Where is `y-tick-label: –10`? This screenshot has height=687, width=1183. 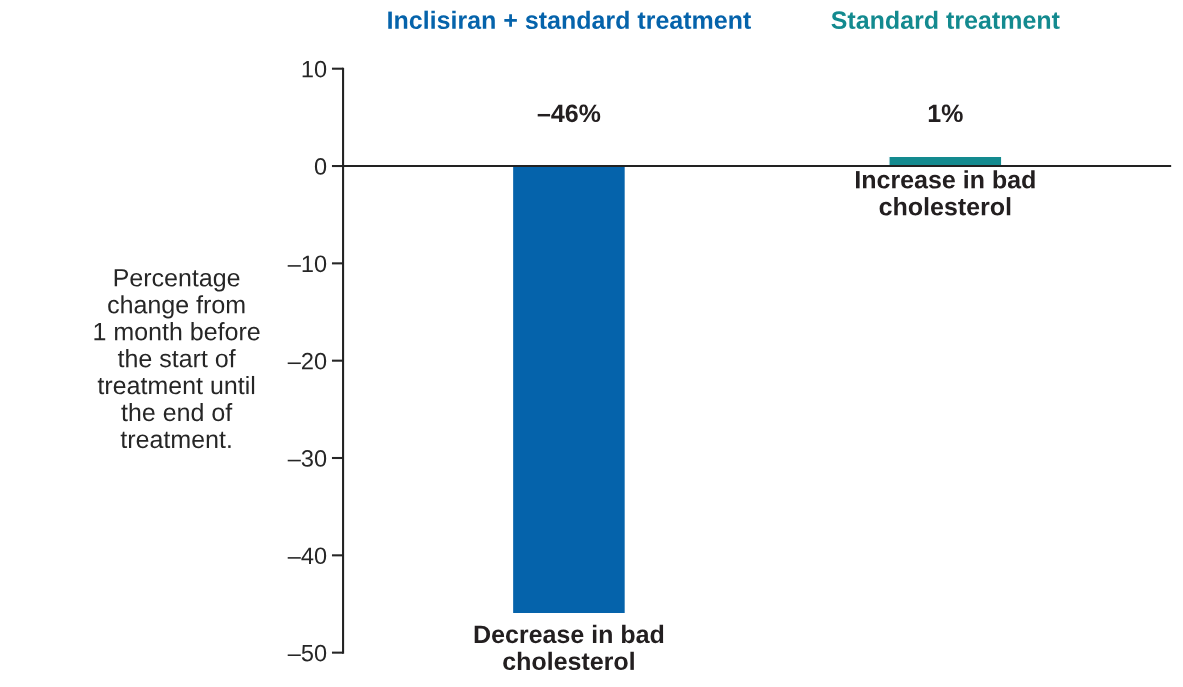 y-tick-label: –10 is located at coordinates (307, 264).